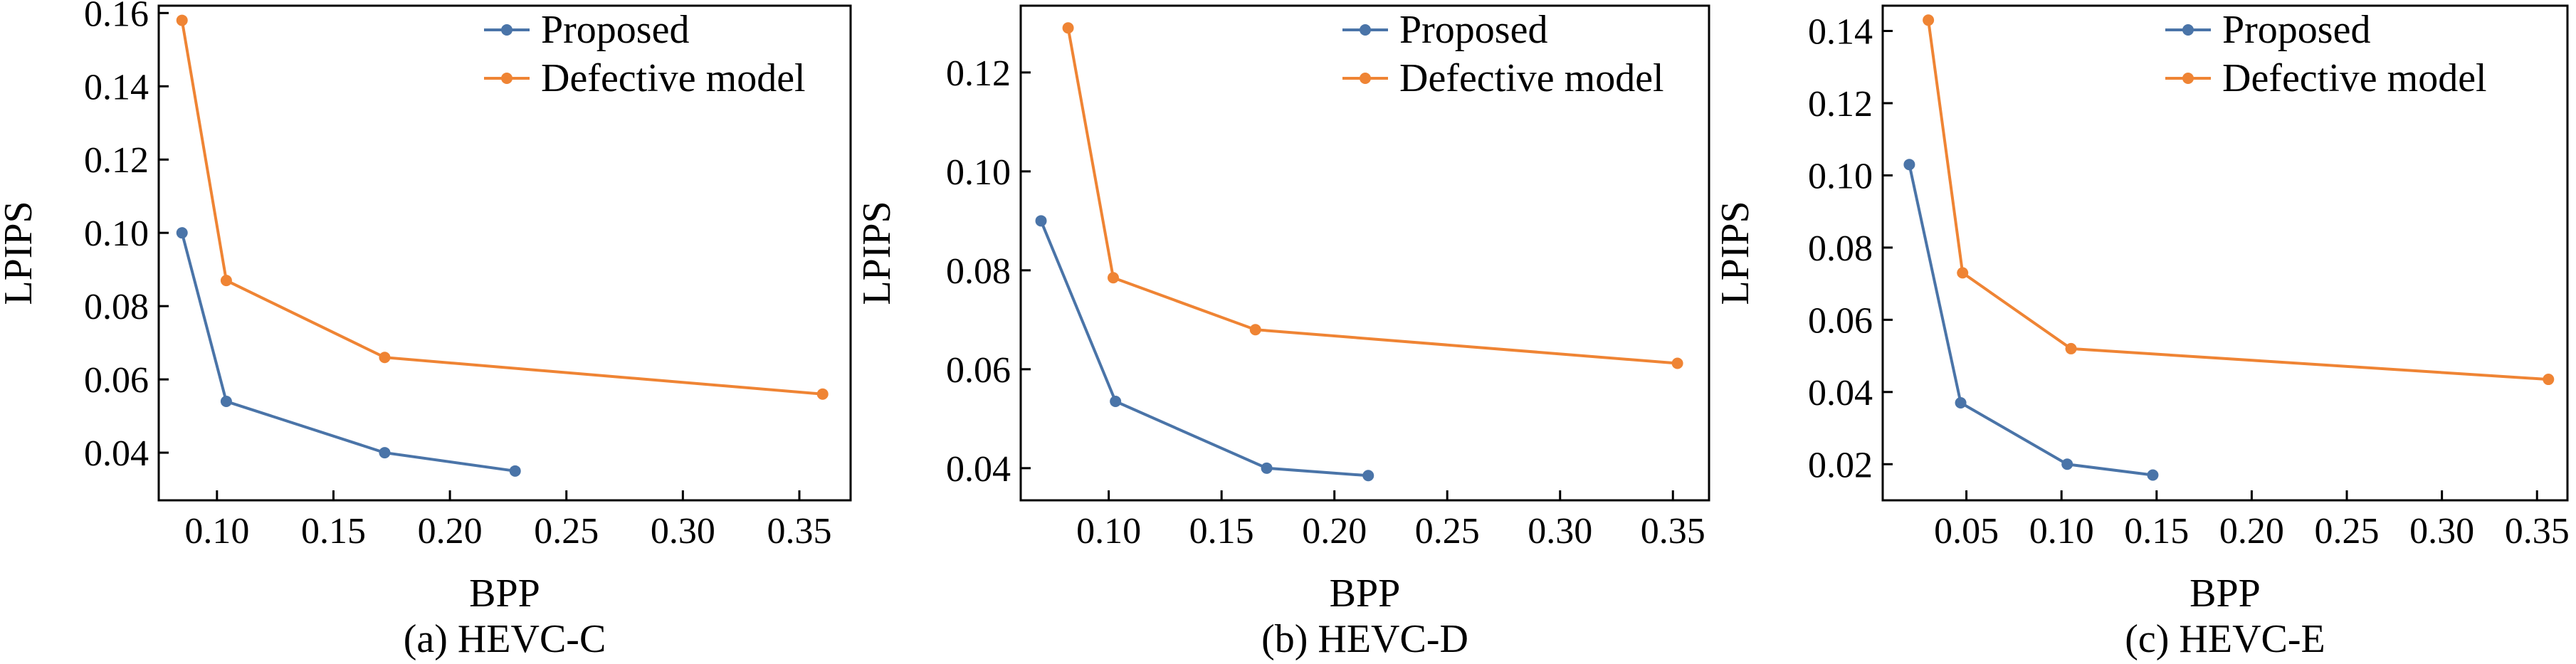  I want to click on y-tick-label: 0.02, so click(1840, 465).